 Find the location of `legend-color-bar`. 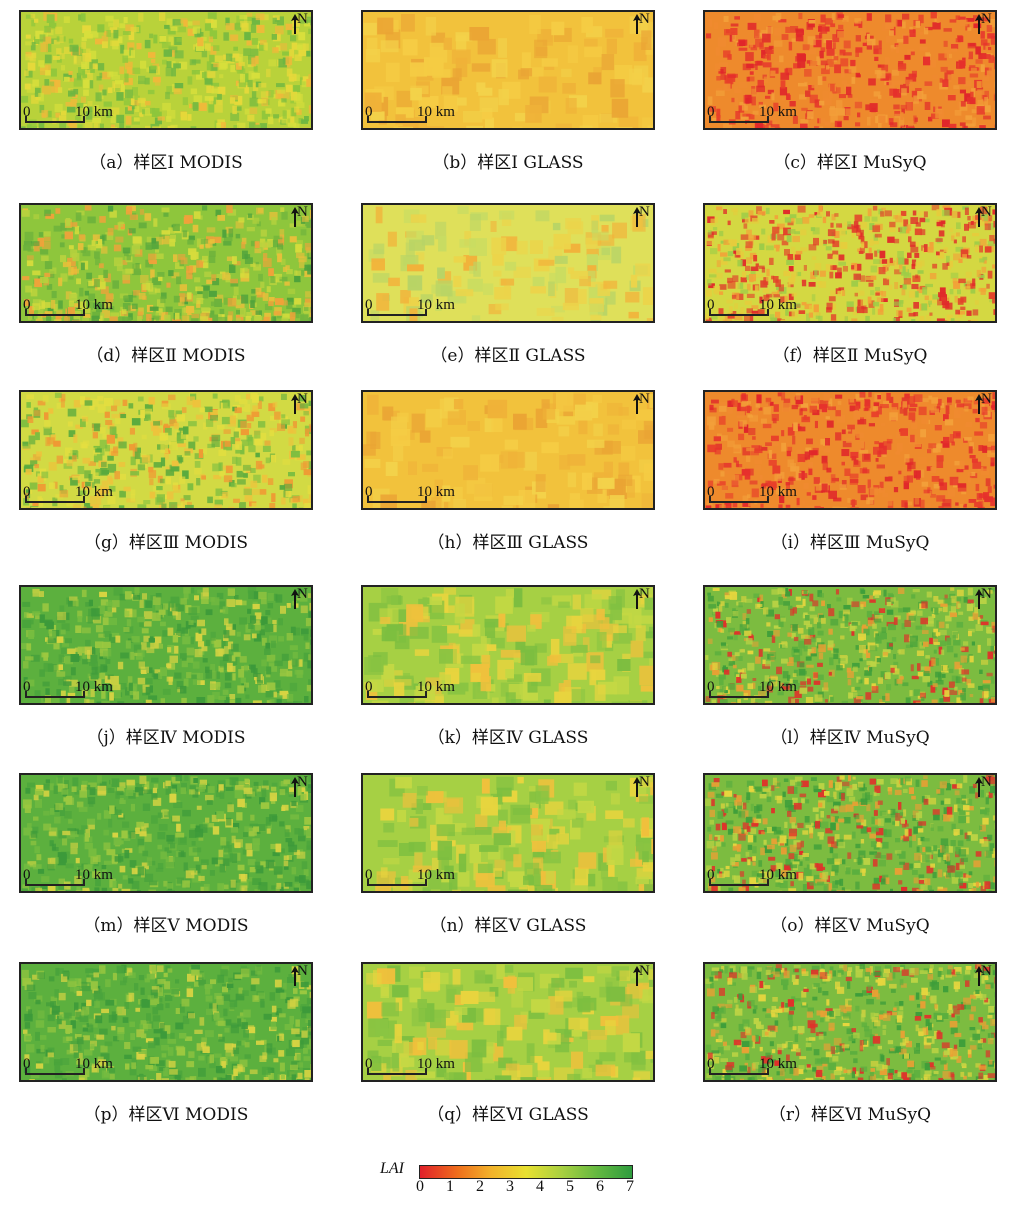

legend-color-bar is located at coordinates (526, 1172).